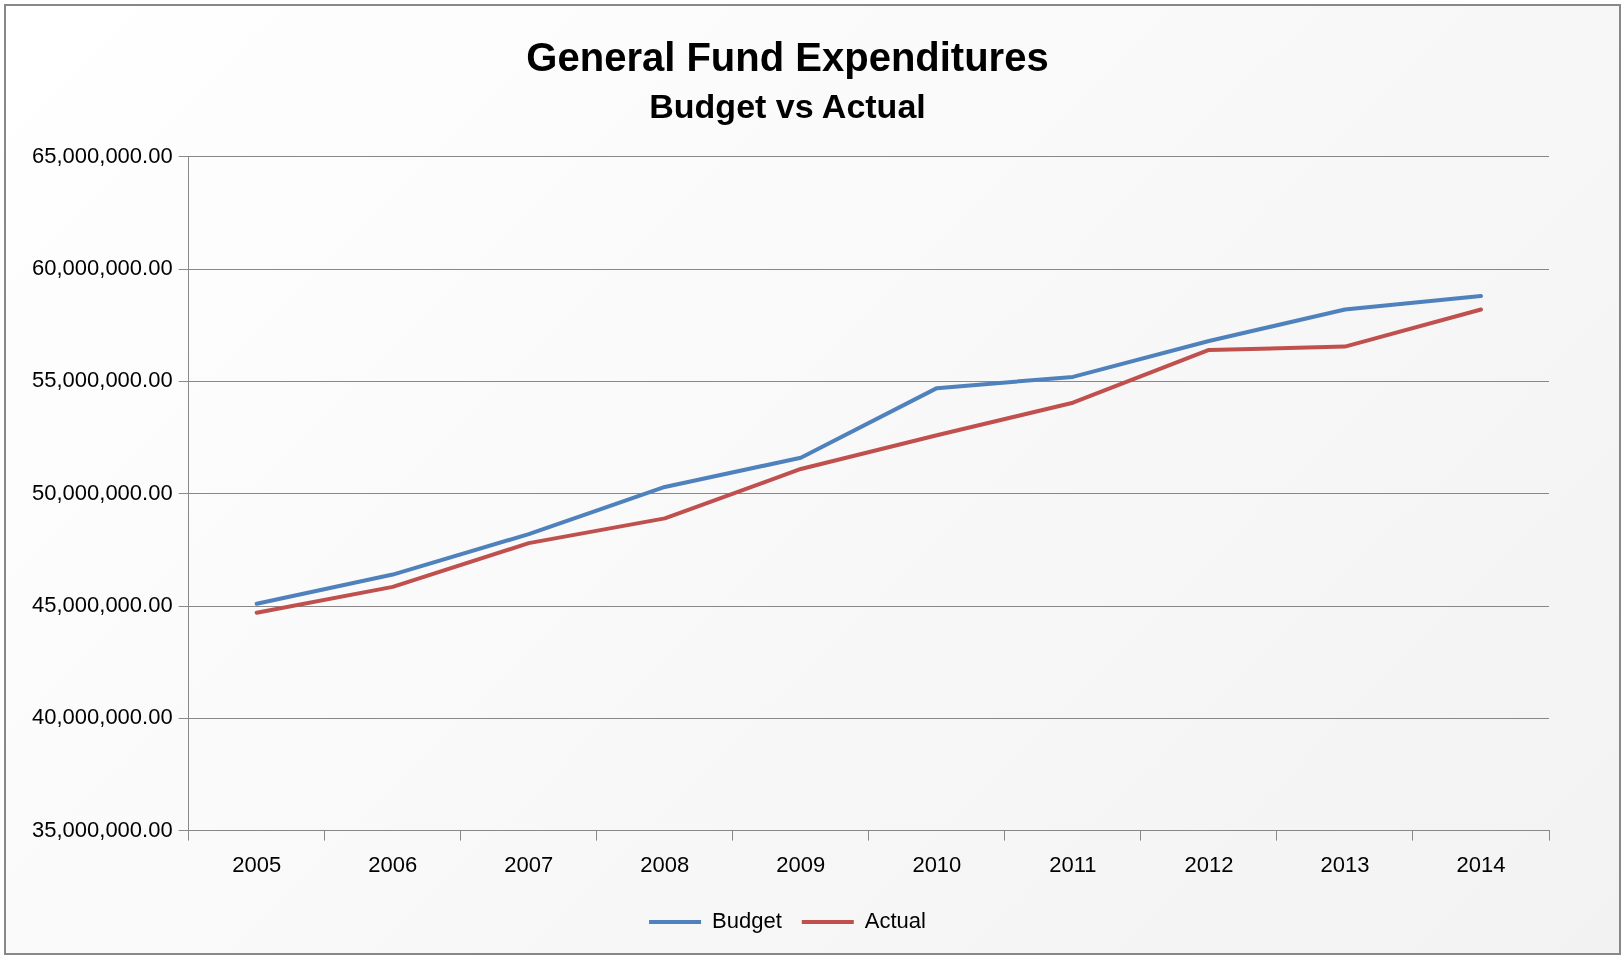  Describe the element at coordinates (257, 864) in the screenshot. I see `x-tick-label: 2005` at that location.